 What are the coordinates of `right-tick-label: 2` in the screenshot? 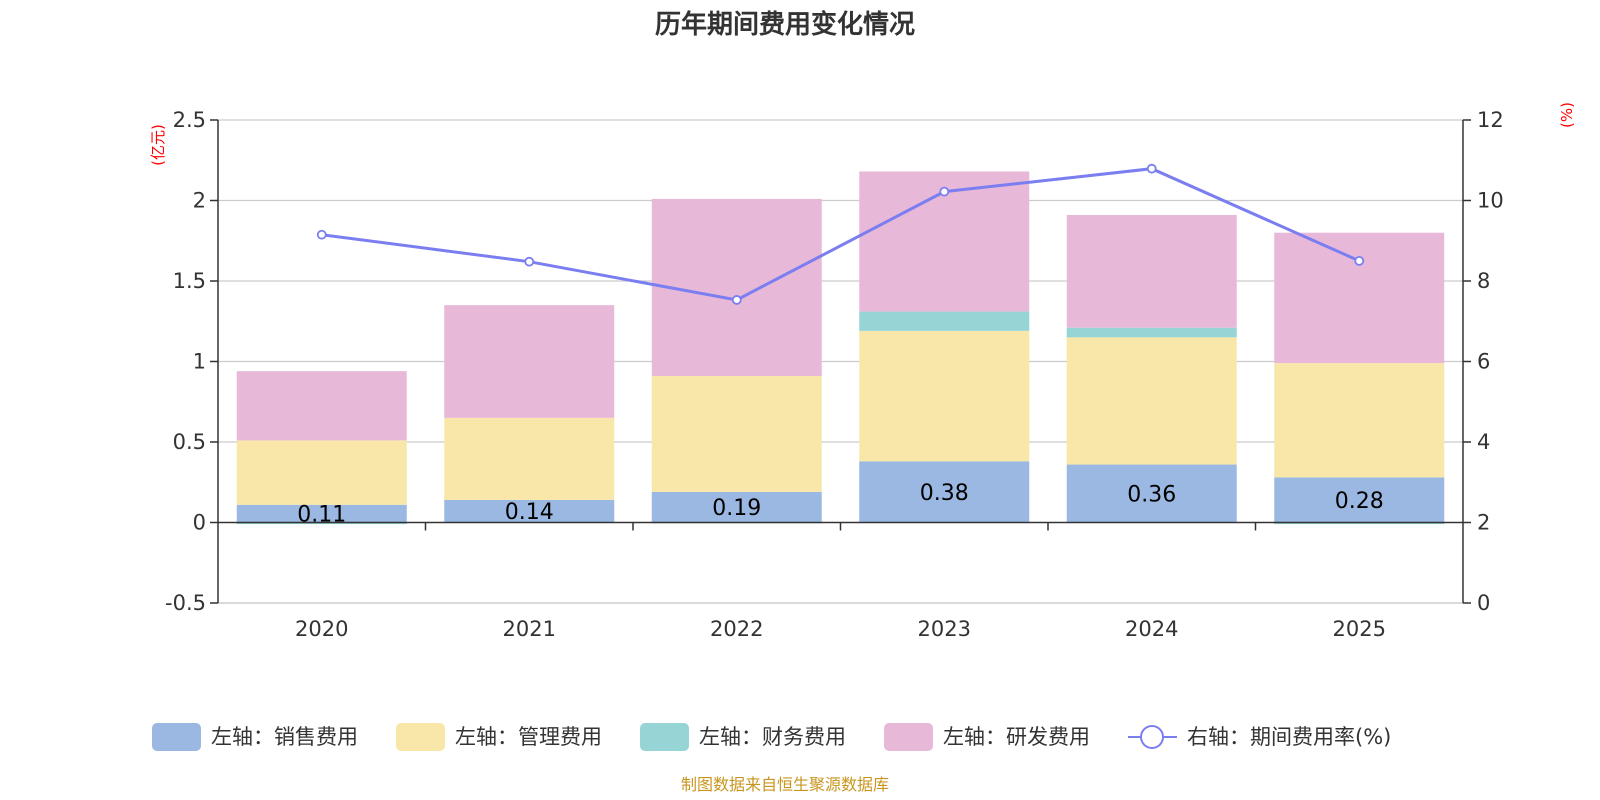 It's located at (1483, 523).